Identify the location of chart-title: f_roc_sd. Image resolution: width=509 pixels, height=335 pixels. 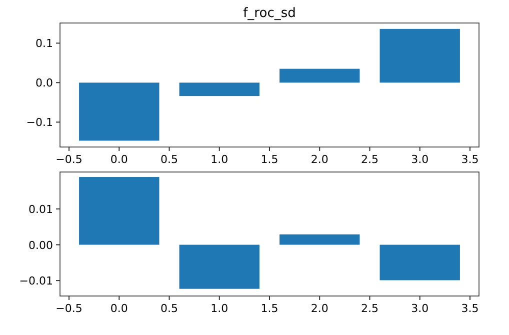
(269, 13).